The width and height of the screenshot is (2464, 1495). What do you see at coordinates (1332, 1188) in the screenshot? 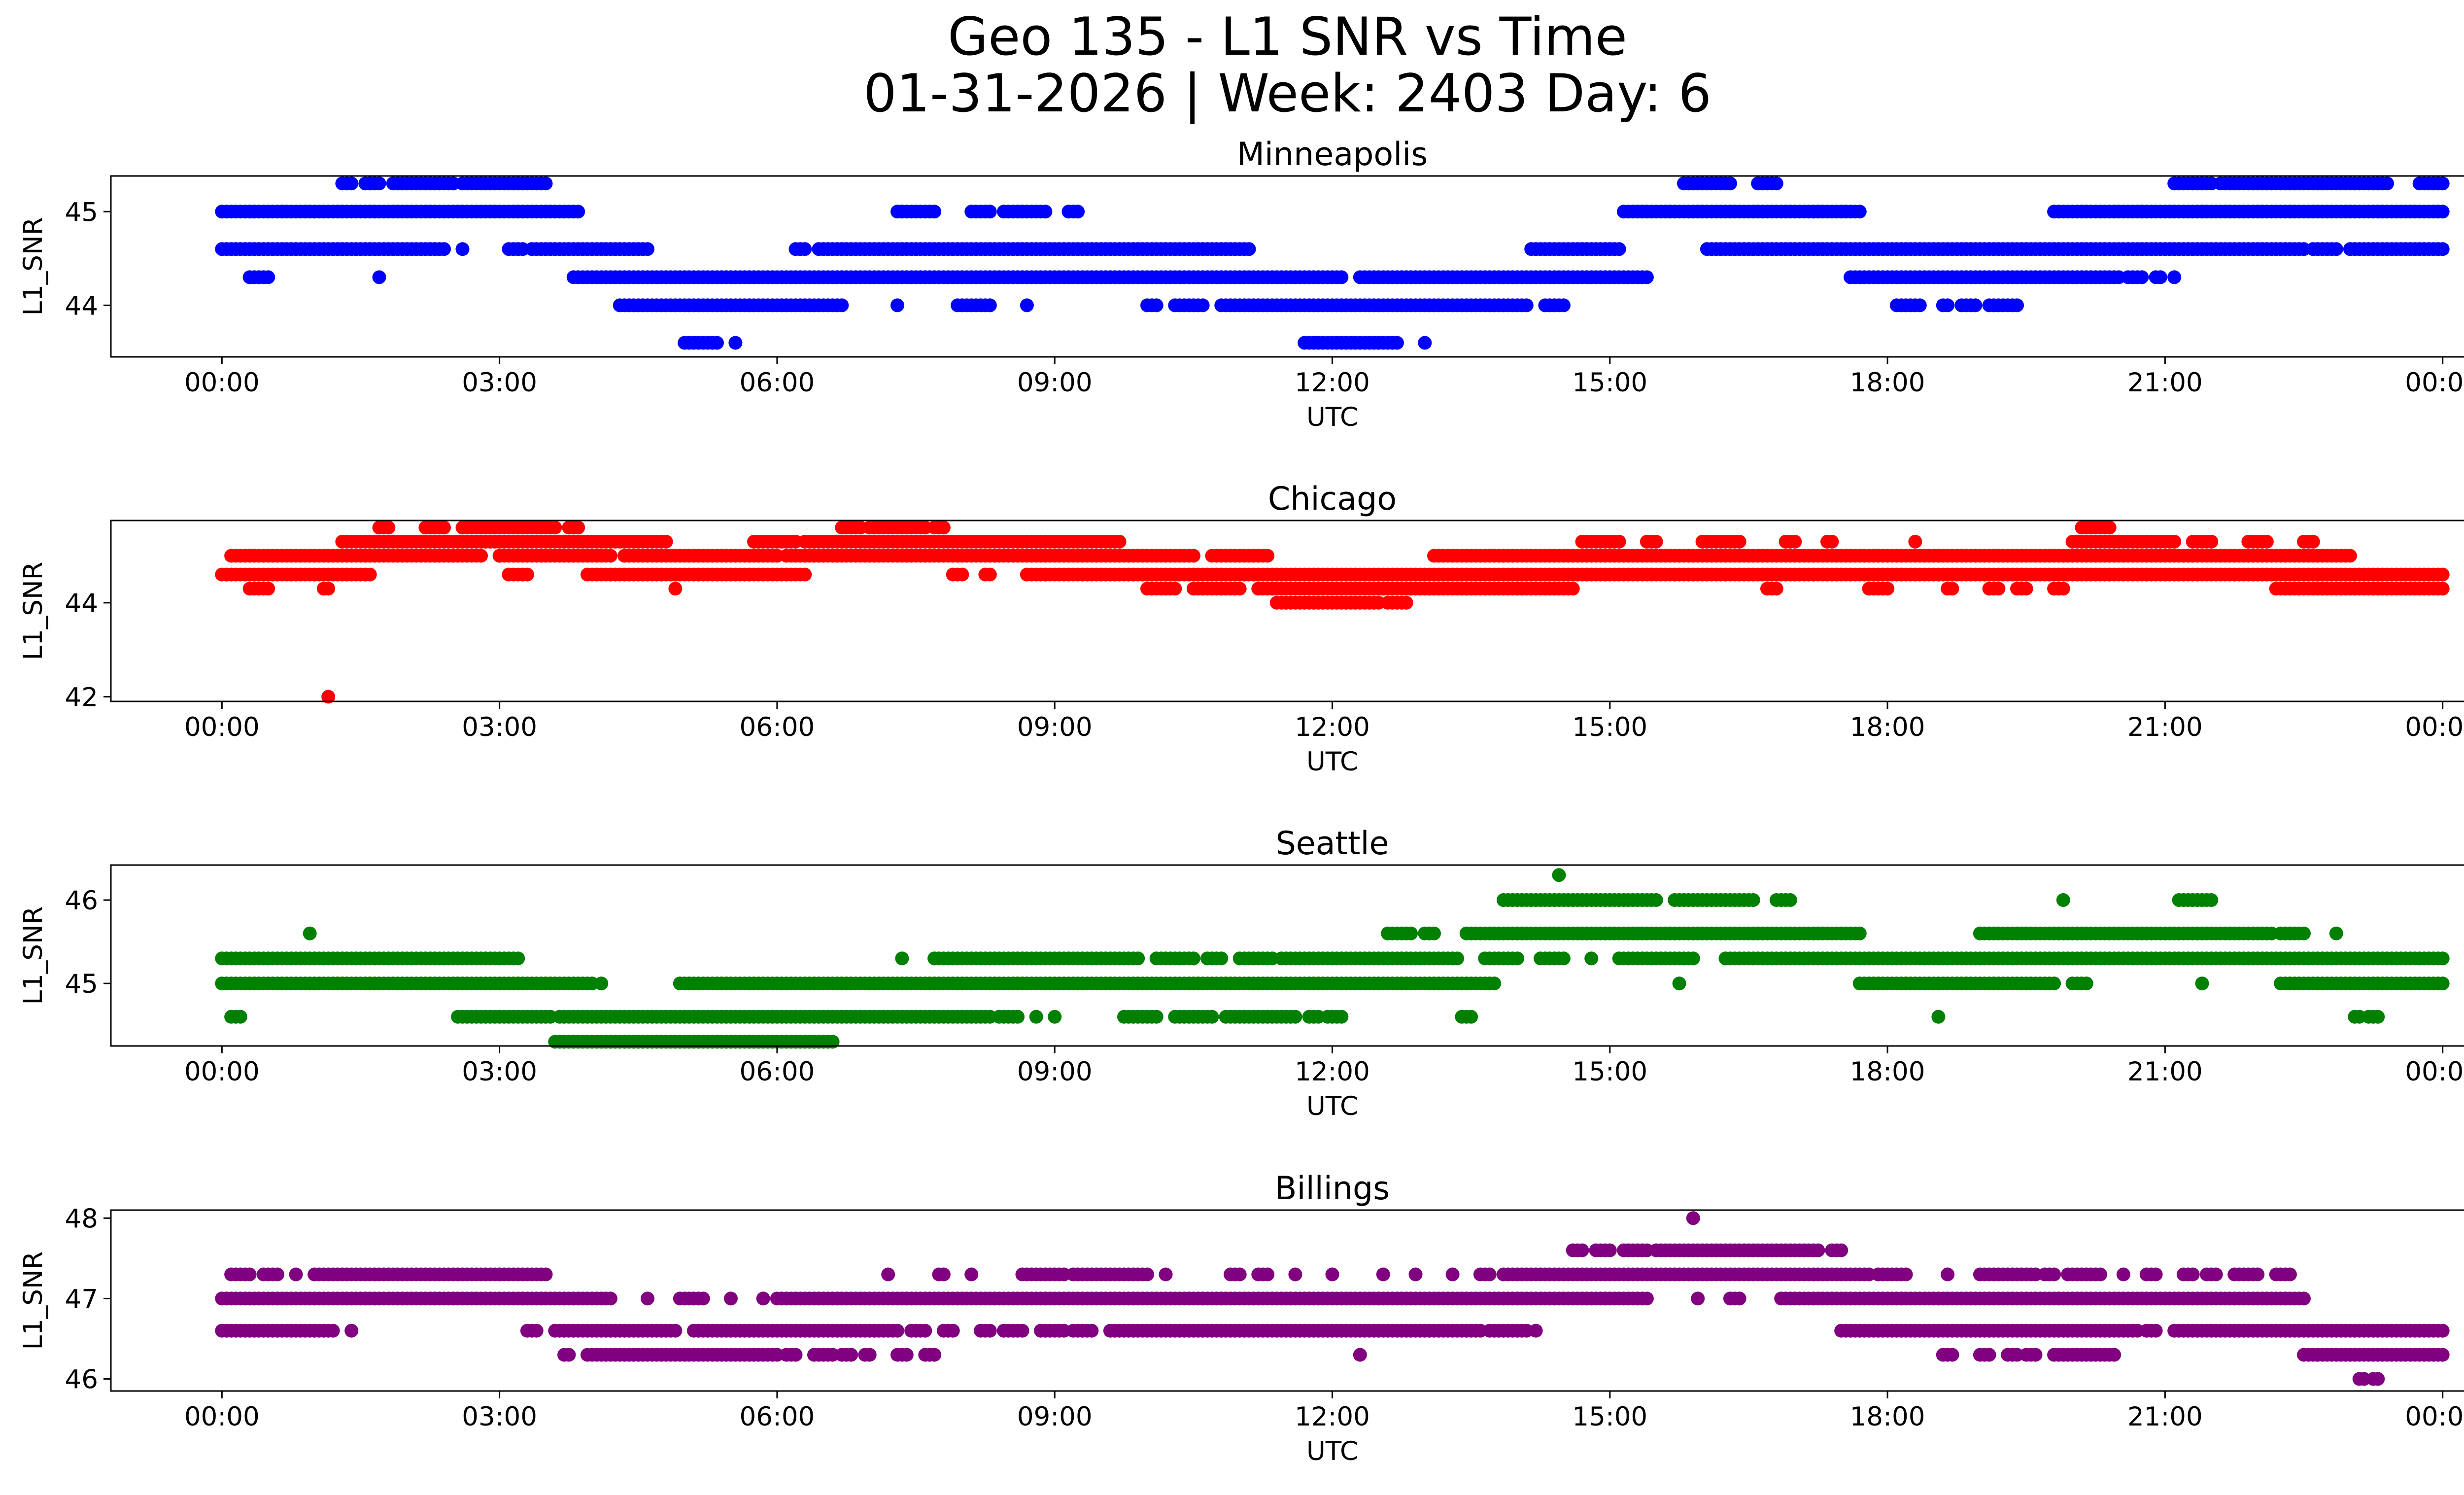
I see `subplot-title: Billings` at bounding box center [1332, 1188].